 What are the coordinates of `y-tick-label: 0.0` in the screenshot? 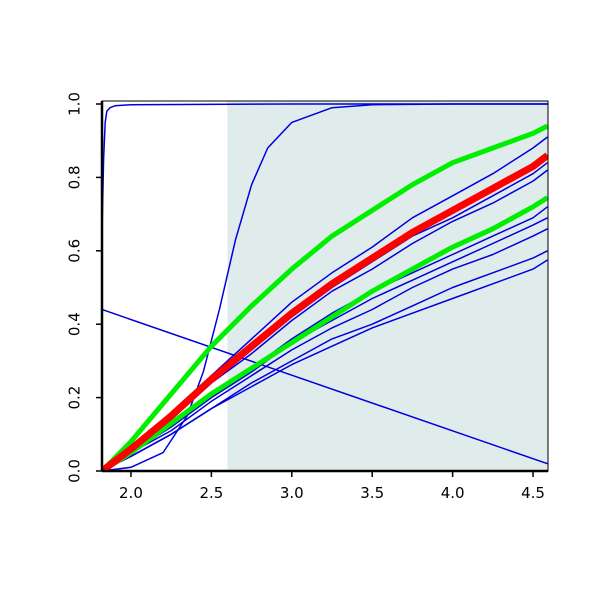 It's located at (75, 471).